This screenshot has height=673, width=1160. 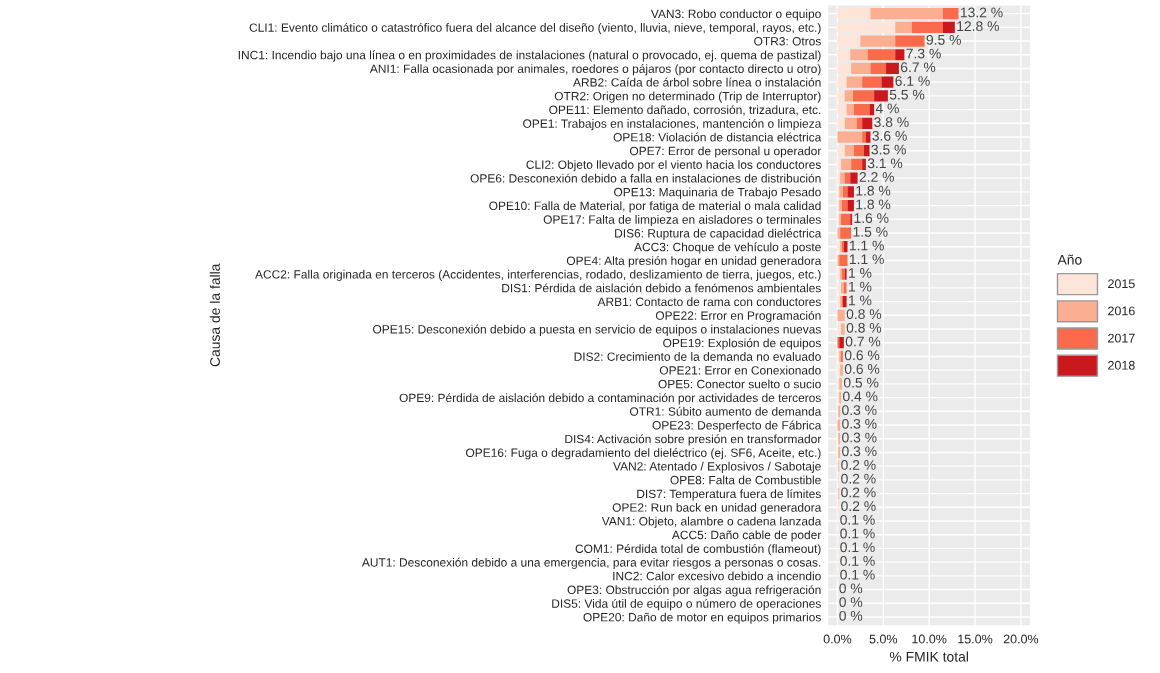 What do you see at coordinates (889, 135) in the screenshot?
I see `total-label: 3.6 %` at bounding box center [889, 135].